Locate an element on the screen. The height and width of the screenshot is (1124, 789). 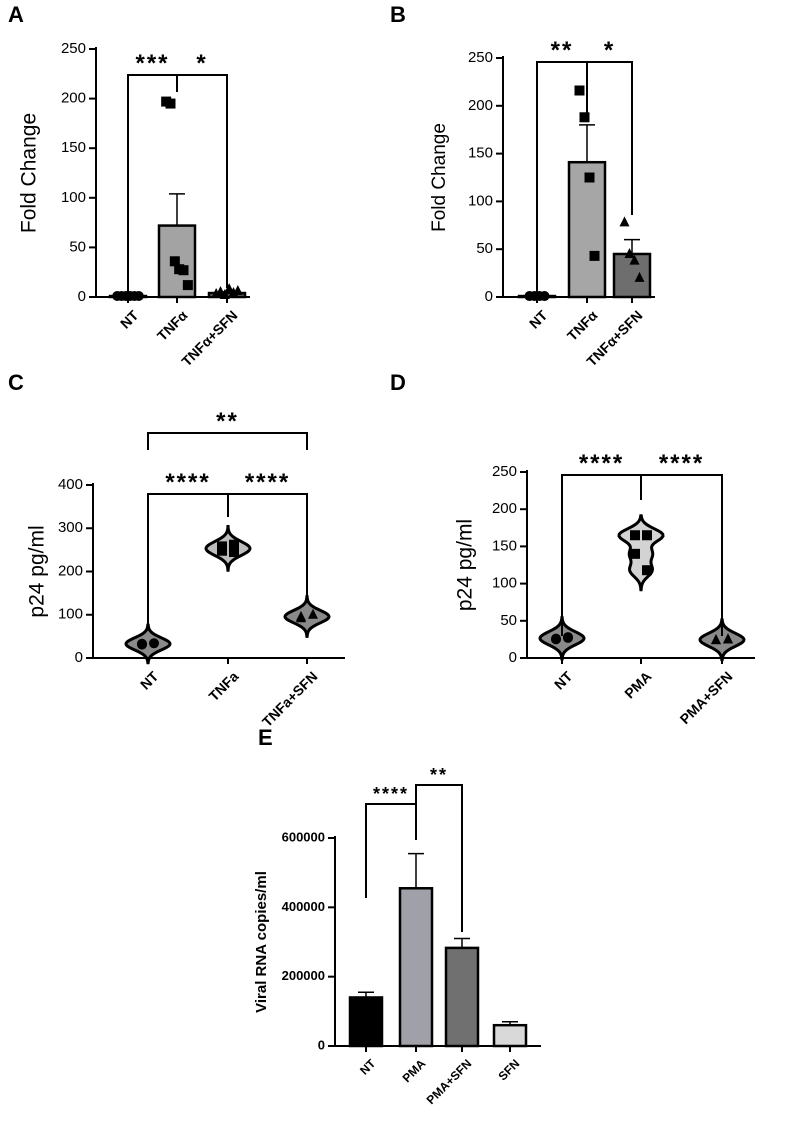
x-tick-label: TNFa is located at coordinates (223, 686).